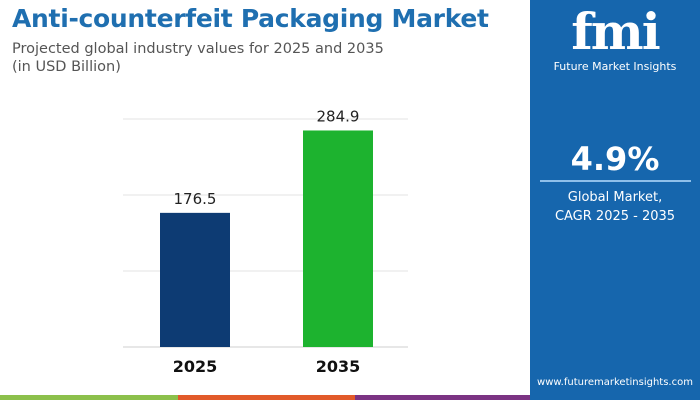 Image resolution: width=700 pixels, height=400 pixels. Describe the element at coordinates (615, 207) in the screenshot. I see `cagr-label: Global Market, CAGR 2025 - 2035` at that location.